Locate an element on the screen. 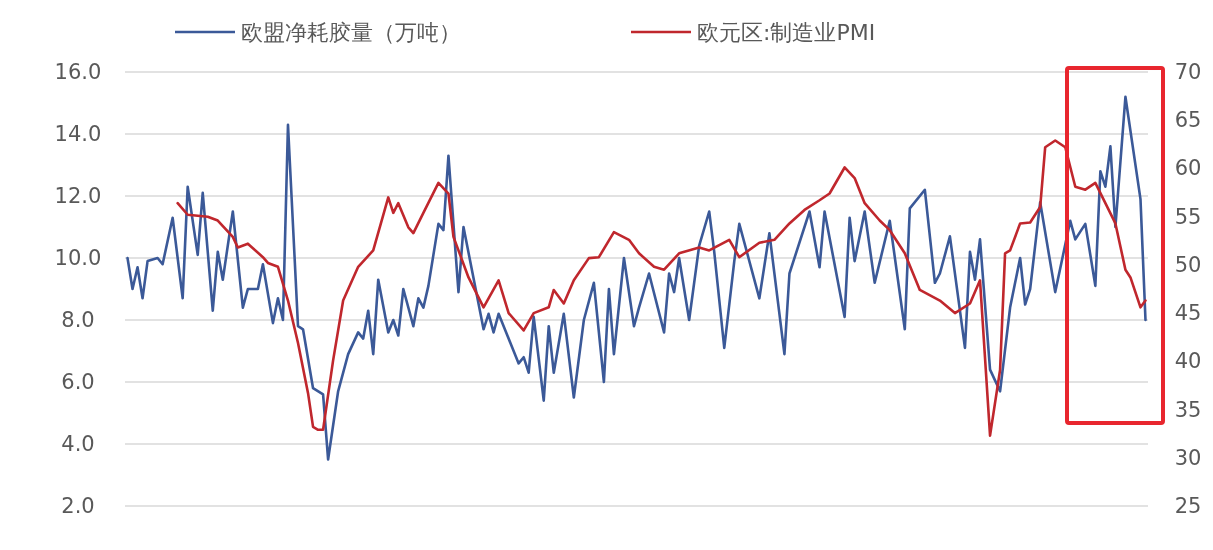 Image resolution: width=1213 pixels, height=550 pixels. y-tick-label: 16.0 is located at coordinates (78, 72).